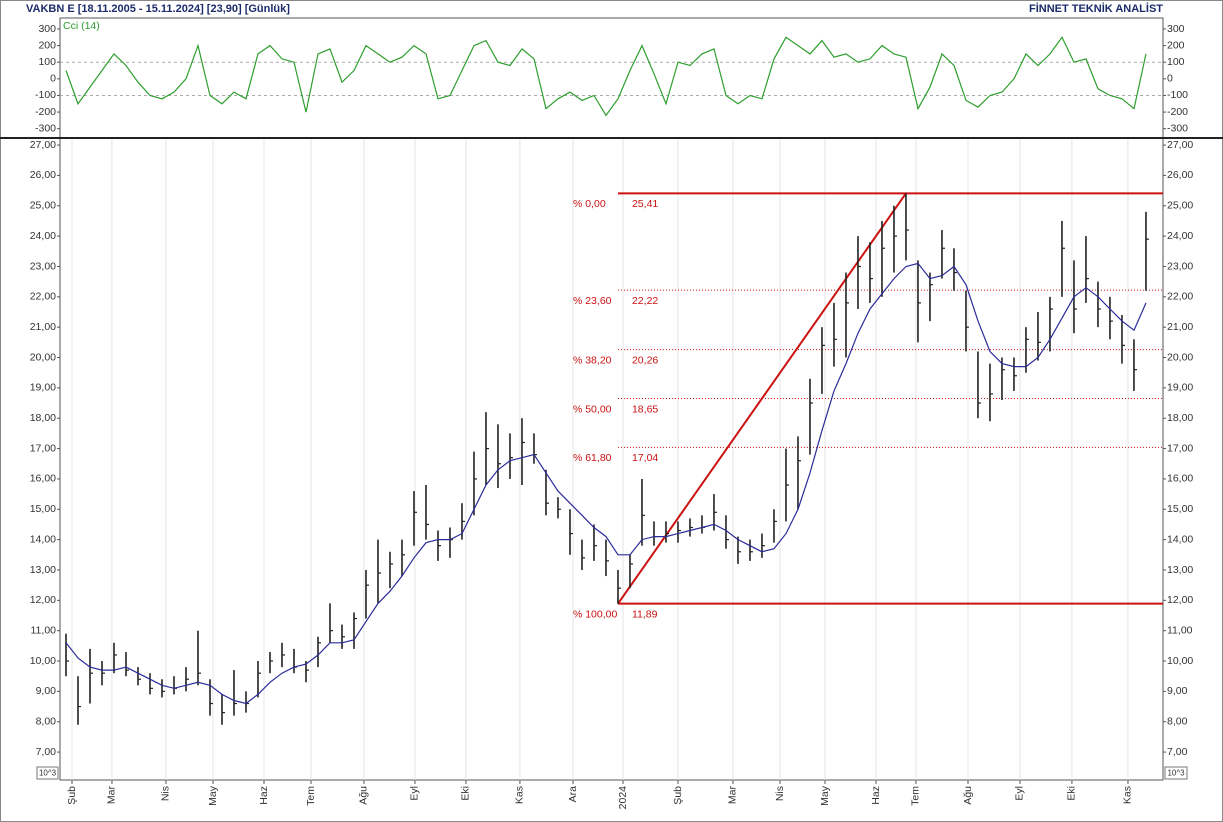 Image resolution: width=1223 pixels, height=822 pixels. I want to click on fib-name: % 38,20, so click(592, 360).